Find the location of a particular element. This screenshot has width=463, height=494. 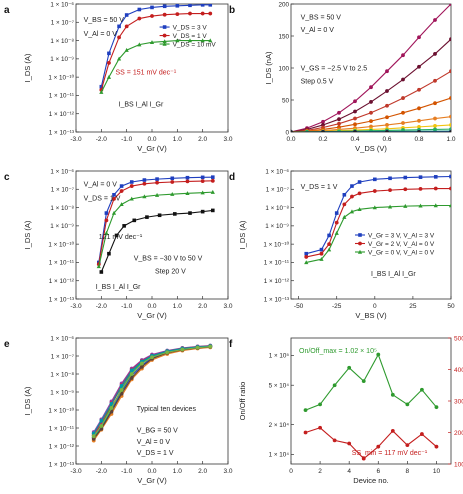

x-tick-label-a: -1.0 is located at coordinates (127, 139).